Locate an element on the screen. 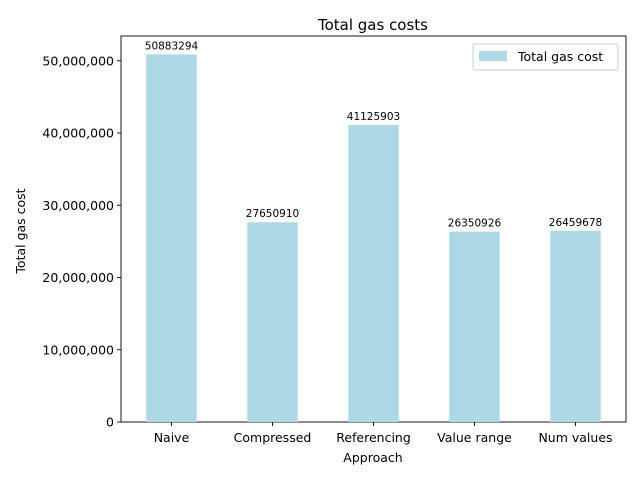 This screenshot has height=484, width=640. bar-value-label: 50883294 is located at coordinates (172, 46).